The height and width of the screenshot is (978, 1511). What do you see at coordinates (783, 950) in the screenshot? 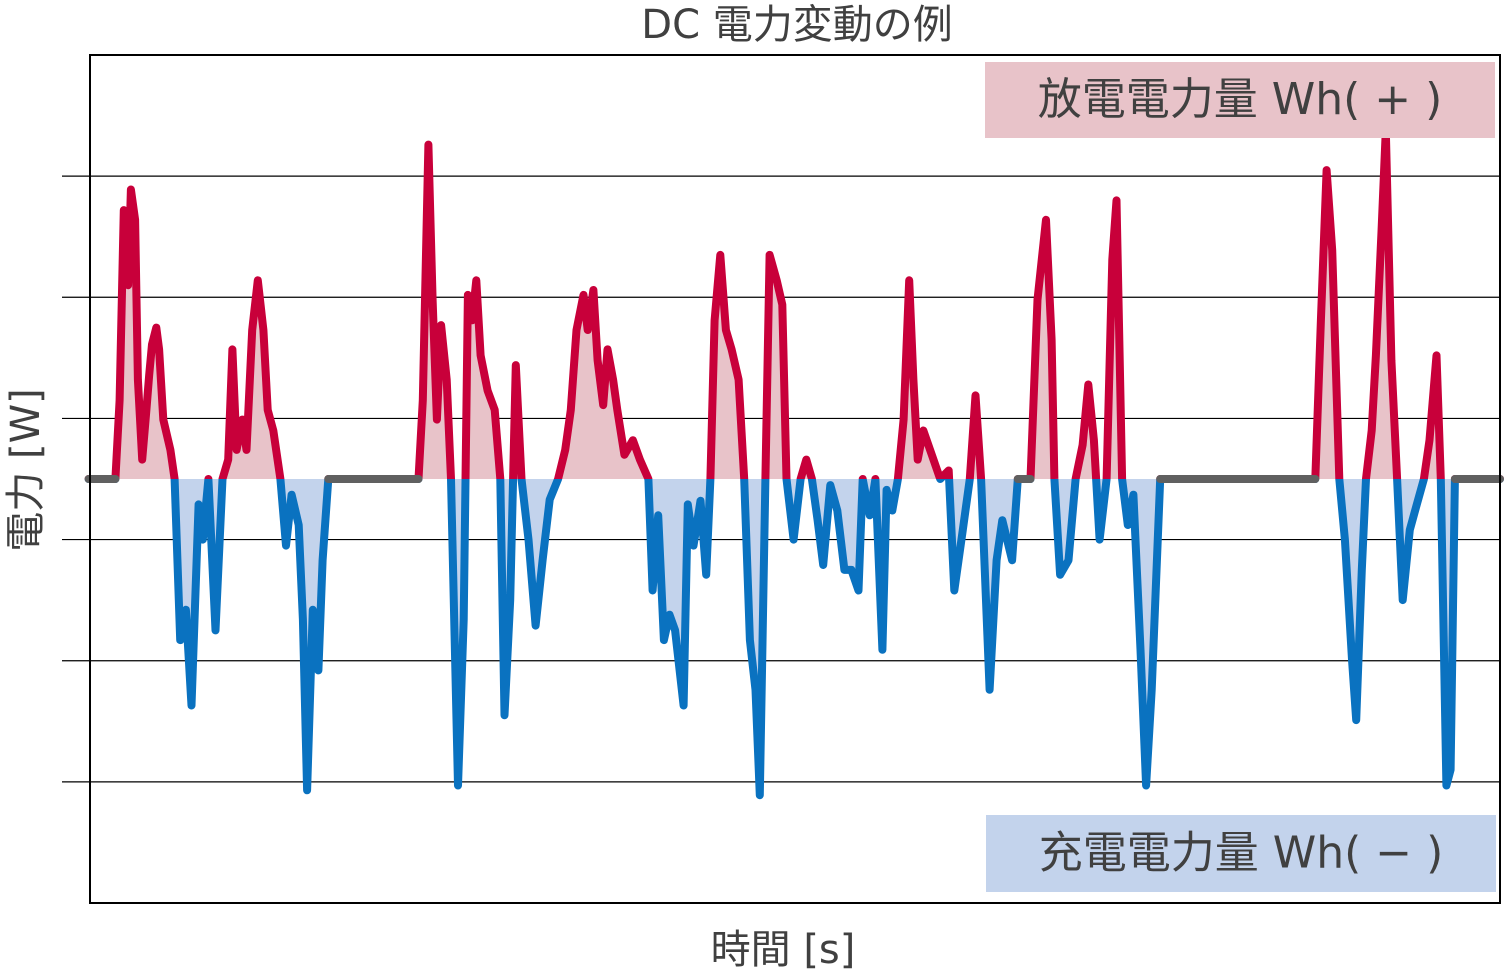
I see `x-axis-label: 時間 [s]` at bounding box center [783, 950].